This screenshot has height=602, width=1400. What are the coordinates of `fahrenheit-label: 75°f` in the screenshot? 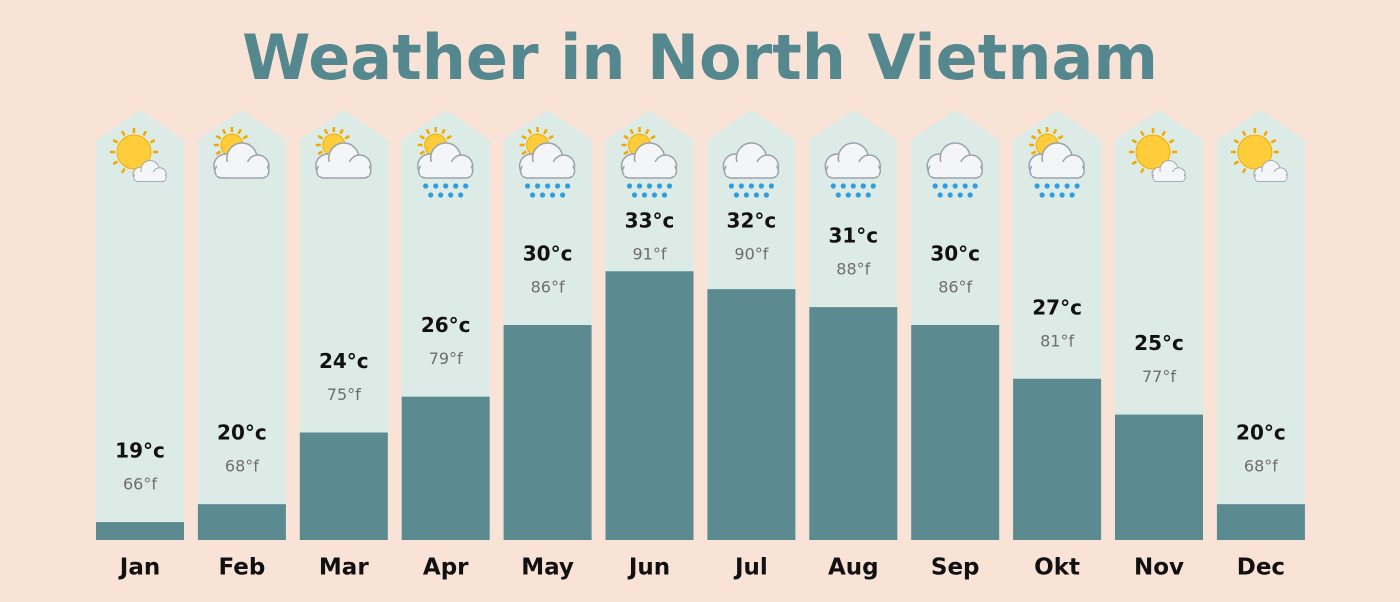 It's located at (344, 394).